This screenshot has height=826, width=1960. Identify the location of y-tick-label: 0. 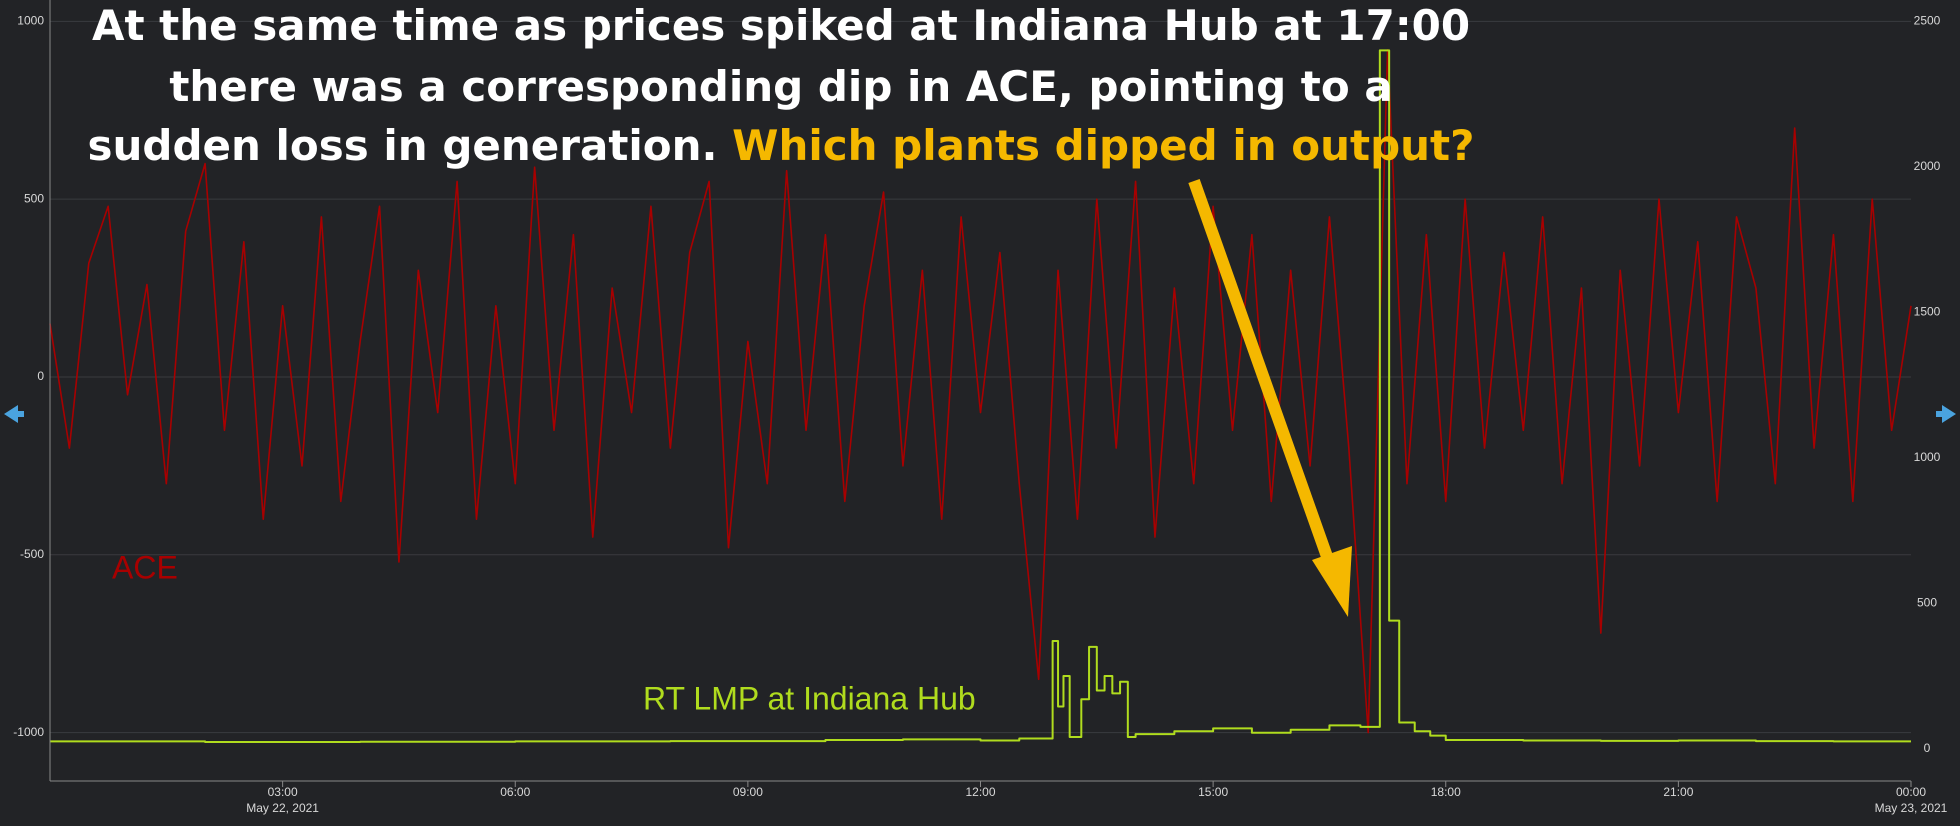
(40, 376).